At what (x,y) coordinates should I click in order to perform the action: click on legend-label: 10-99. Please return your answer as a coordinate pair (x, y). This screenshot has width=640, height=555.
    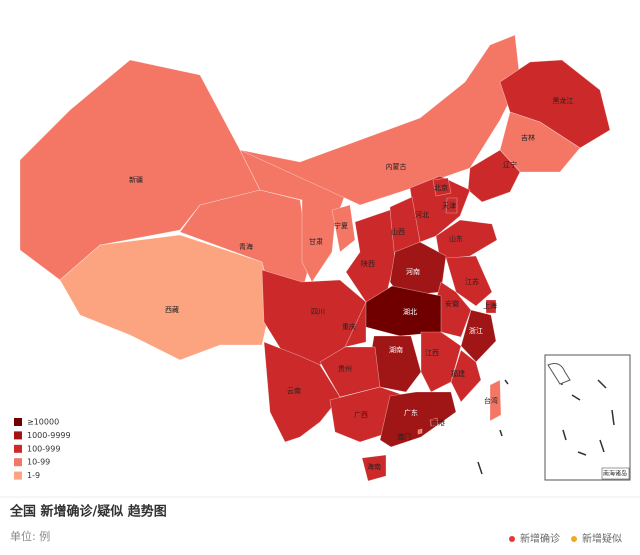
    Looking at the image, I should click on (38, 462).